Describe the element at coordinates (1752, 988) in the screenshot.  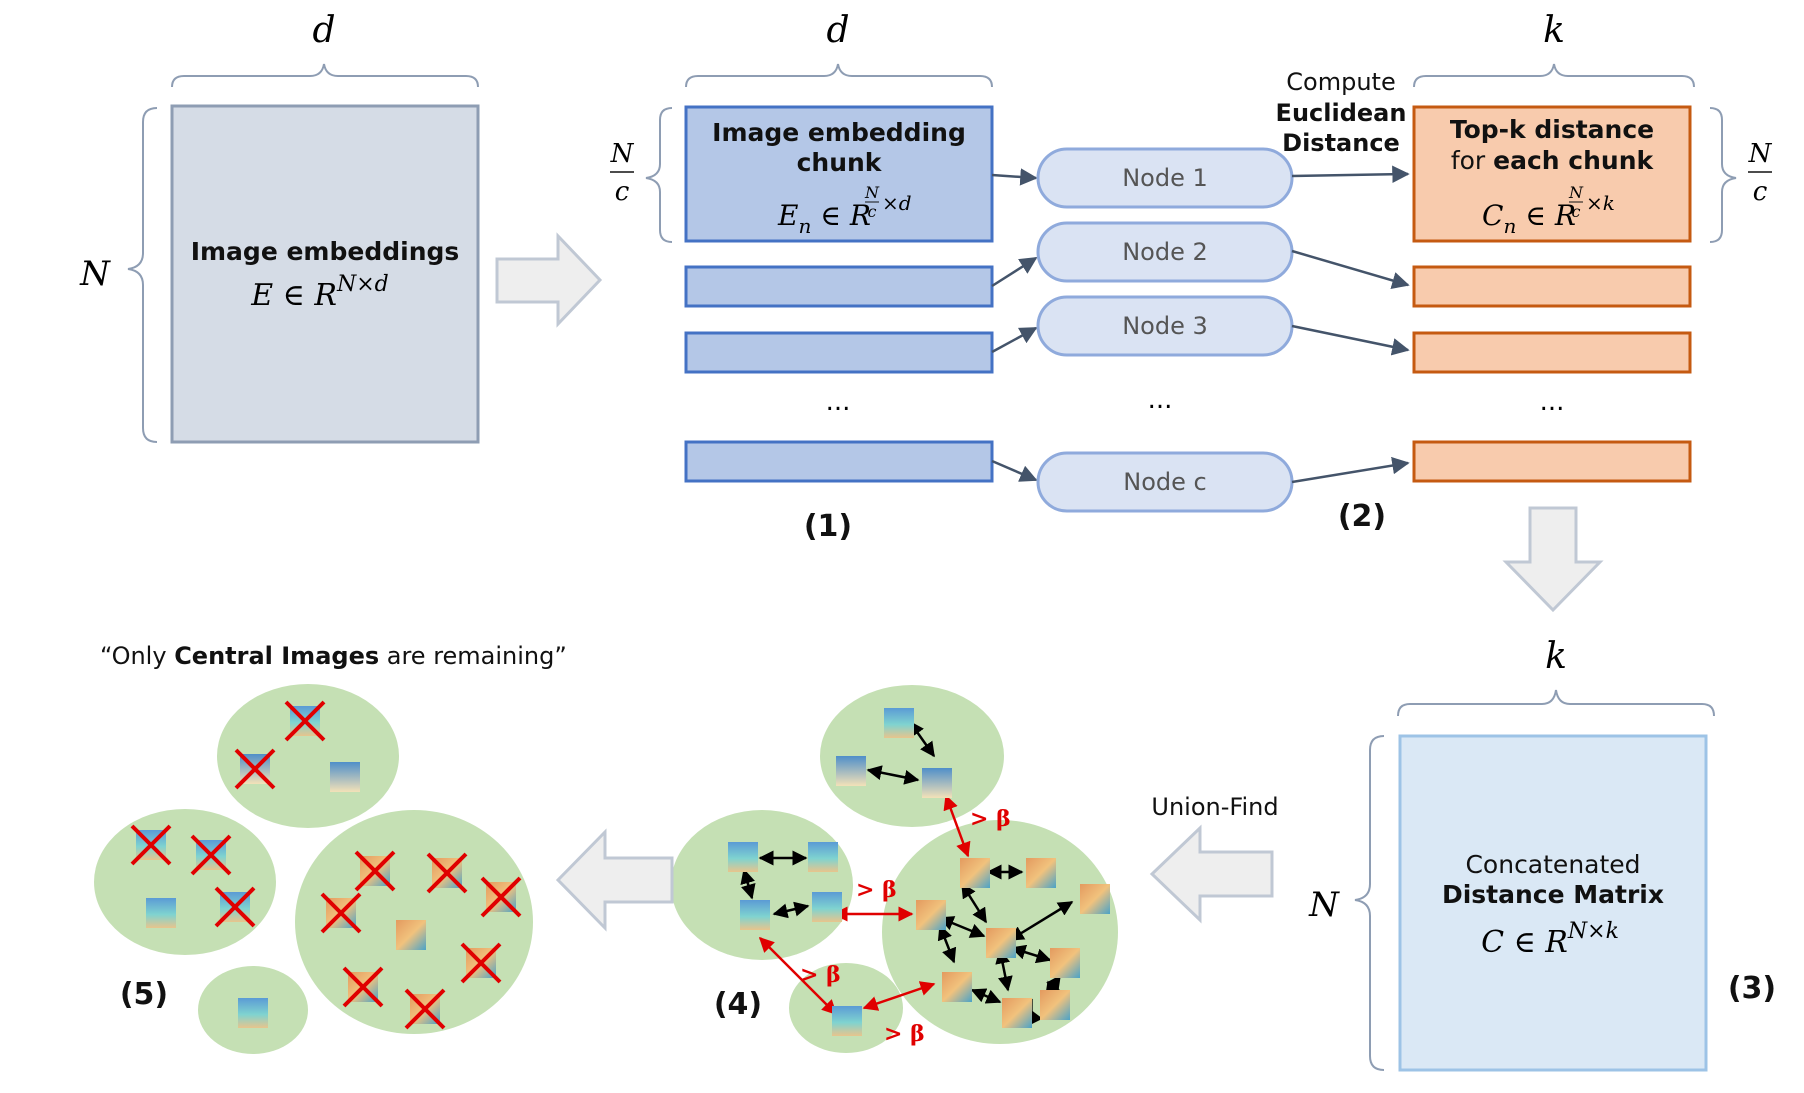
I see `step-3-label: (3)` at that location.